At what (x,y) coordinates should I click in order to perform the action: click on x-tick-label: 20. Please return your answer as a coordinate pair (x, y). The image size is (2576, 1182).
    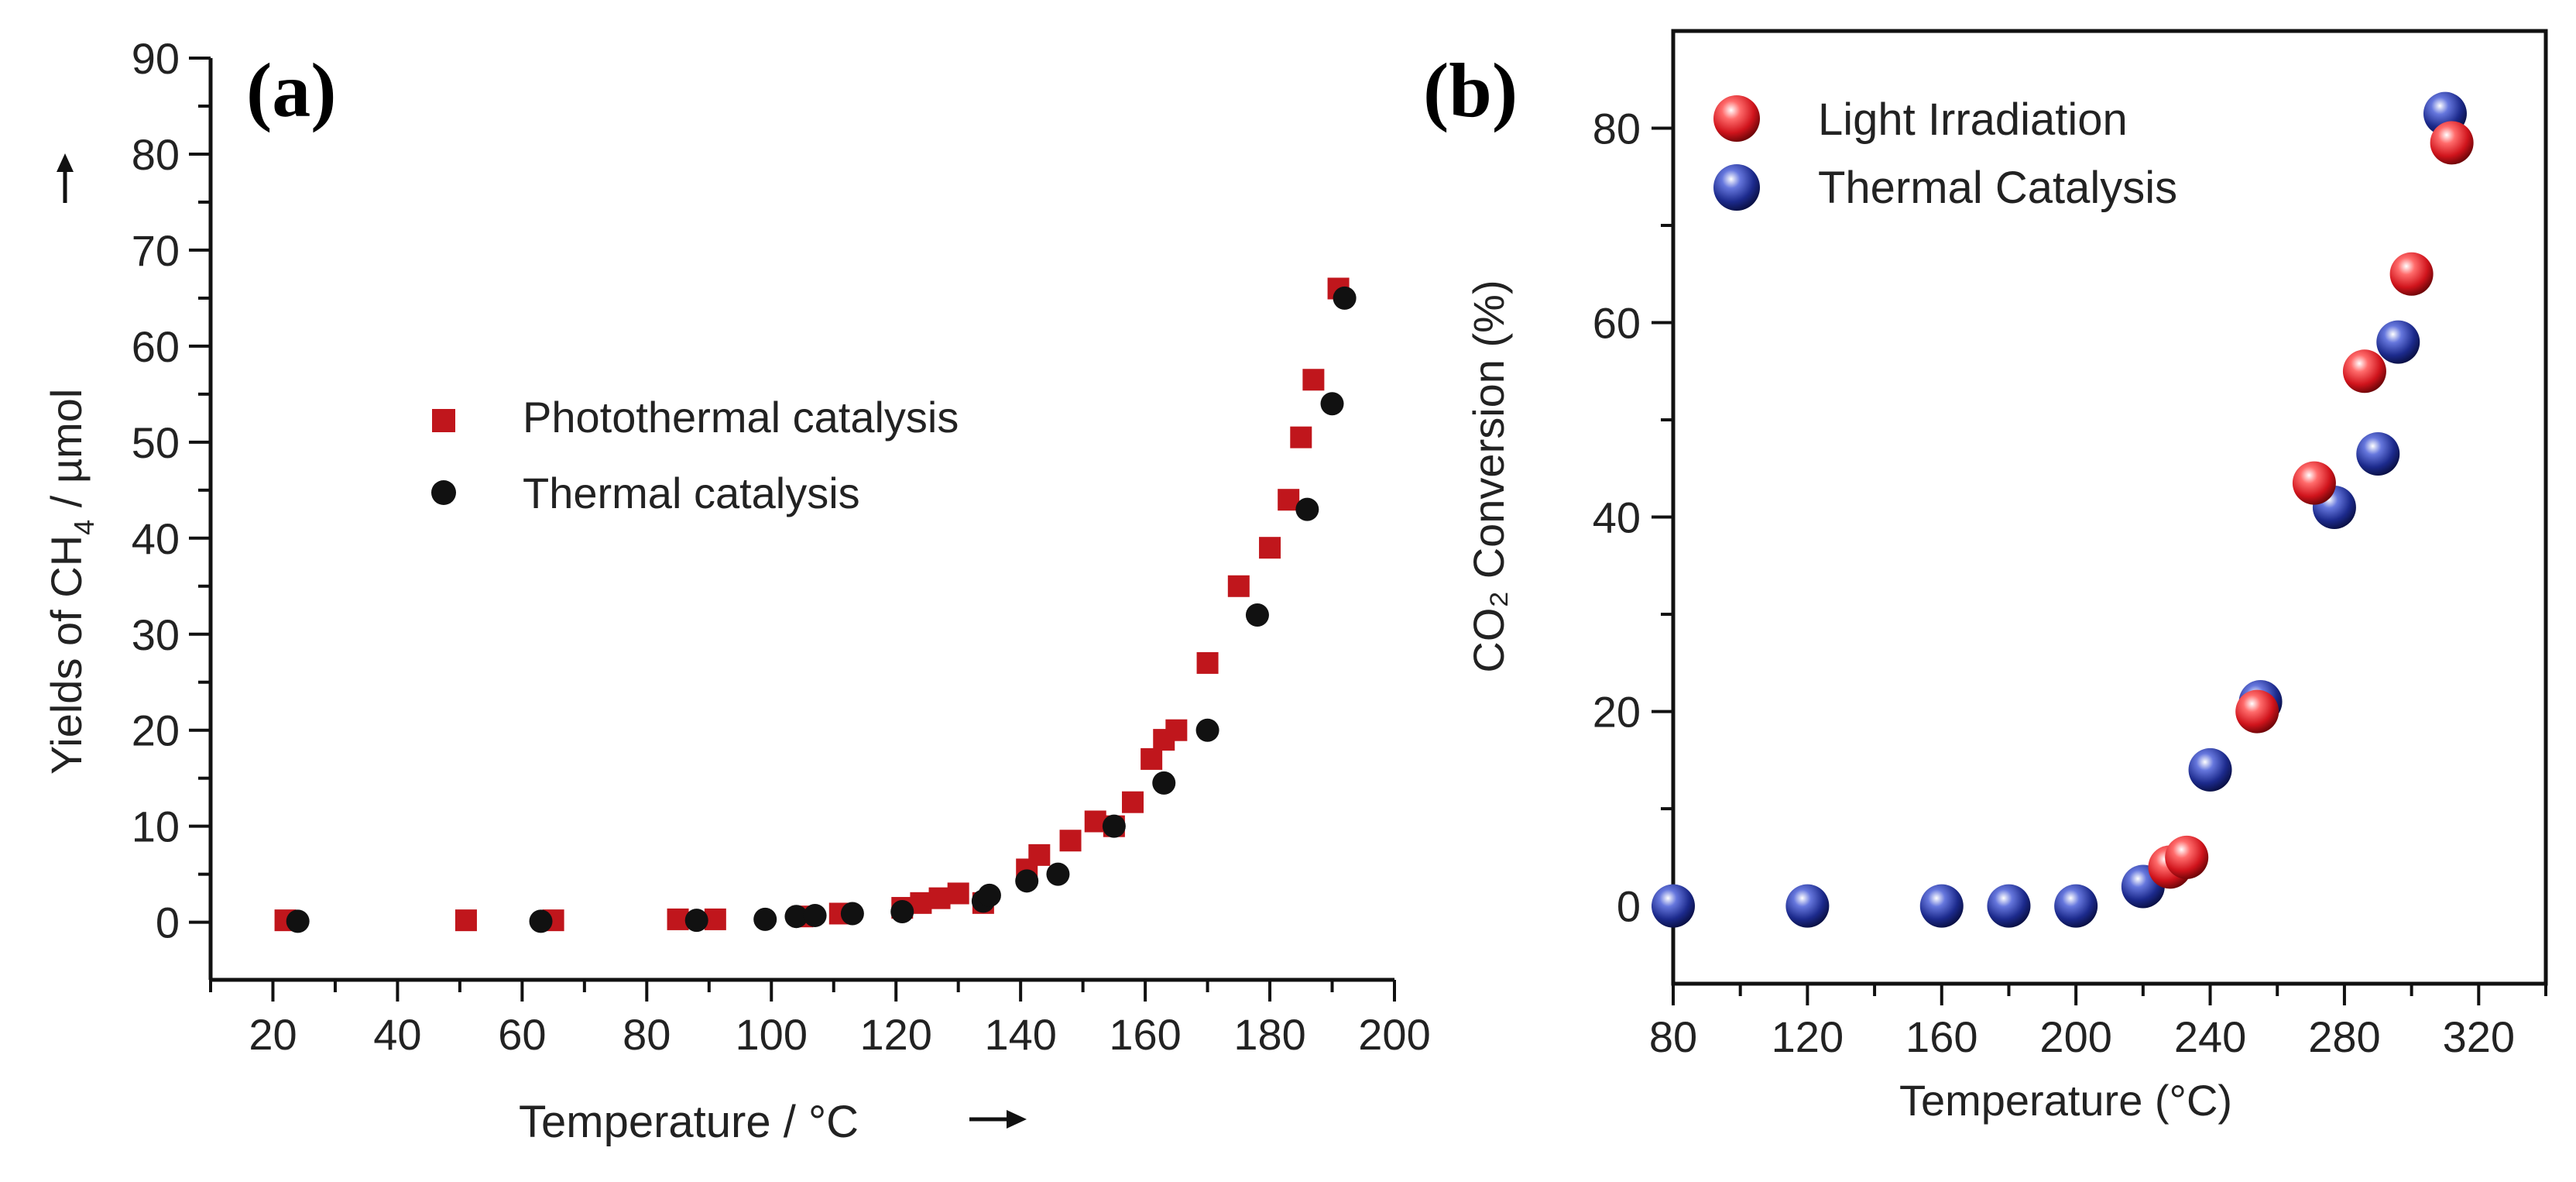
    Looking at the image, I should click on (273, 1035).